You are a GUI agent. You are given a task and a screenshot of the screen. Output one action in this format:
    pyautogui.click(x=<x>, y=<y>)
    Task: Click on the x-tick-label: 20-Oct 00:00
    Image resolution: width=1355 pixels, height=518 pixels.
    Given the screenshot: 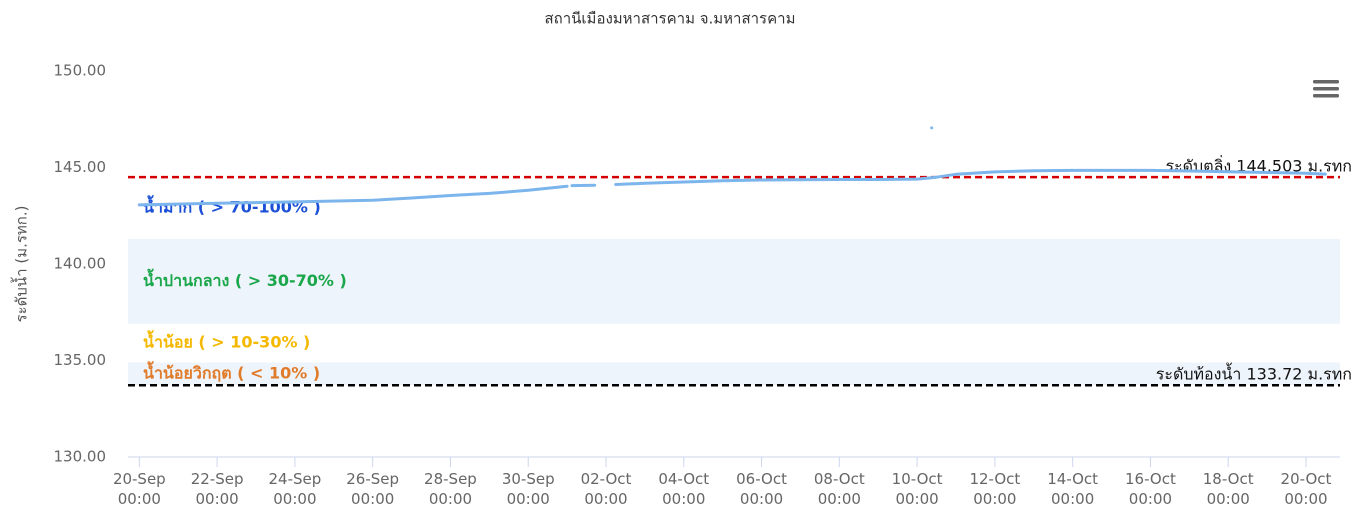 What is the action you would take?
    pyautogui.click(x=1306, y=489)
    